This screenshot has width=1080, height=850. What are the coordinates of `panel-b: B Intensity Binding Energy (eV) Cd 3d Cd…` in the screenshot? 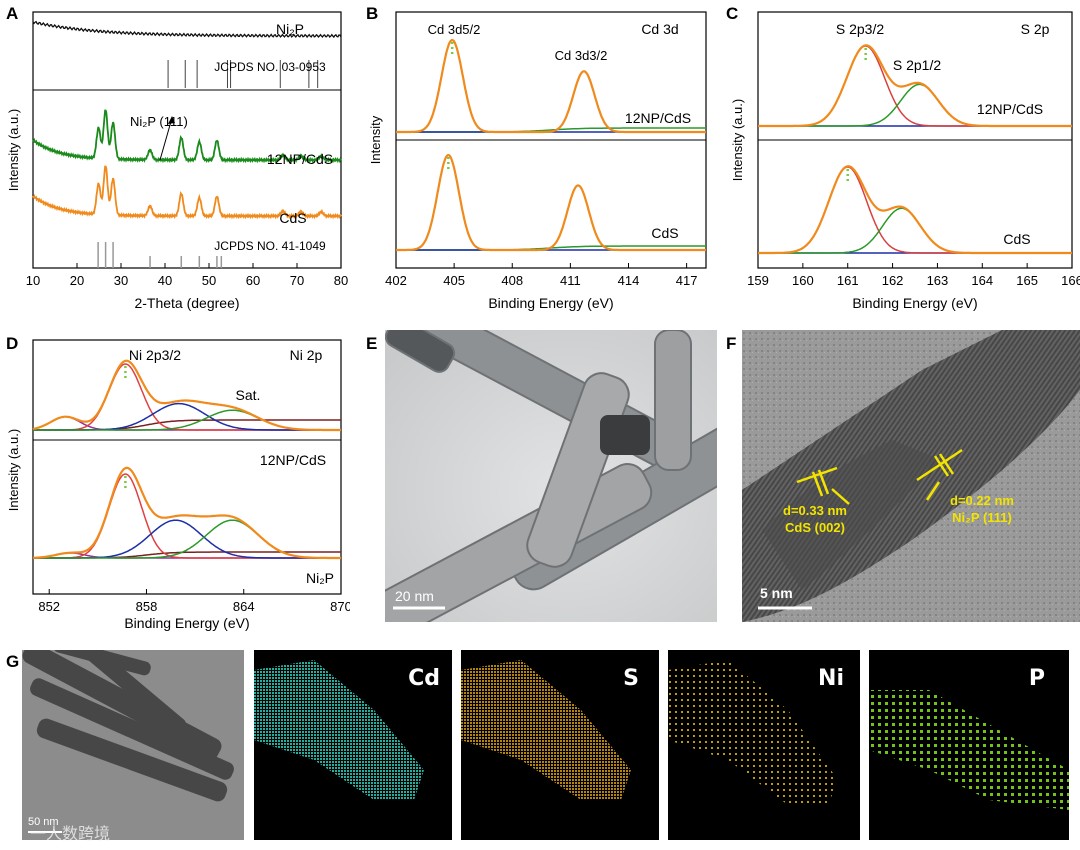 It's located at (537, 160).